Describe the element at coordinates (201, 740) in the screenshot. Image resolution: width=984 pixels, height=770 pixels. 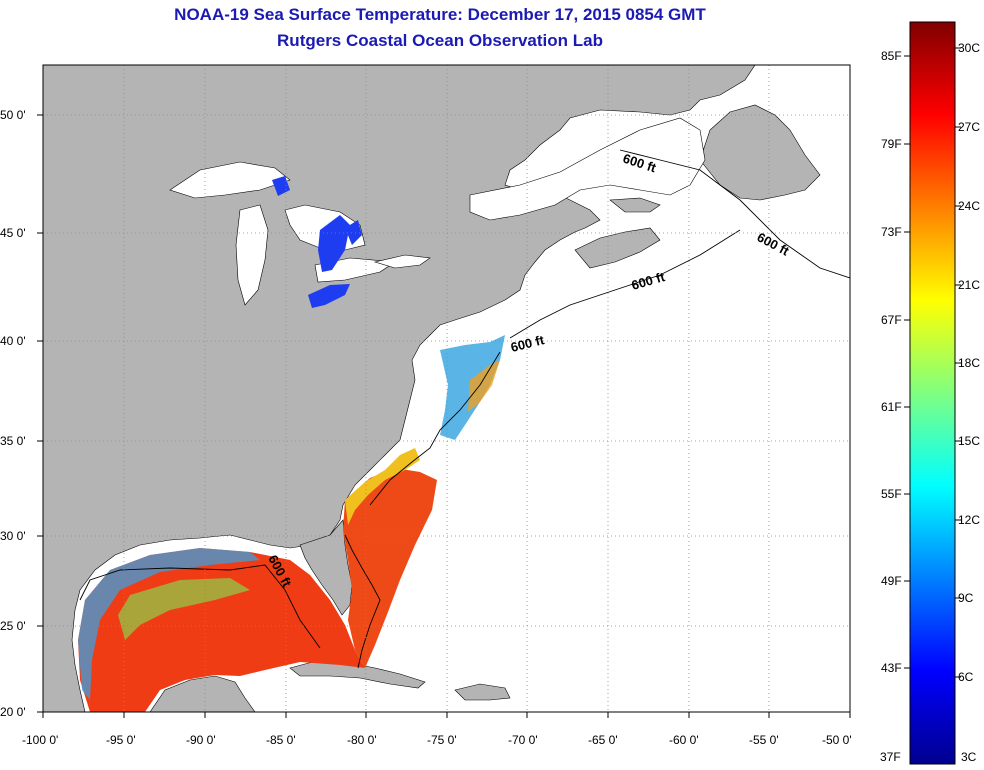
I see `x-tick-label: -90 0'` at that location.